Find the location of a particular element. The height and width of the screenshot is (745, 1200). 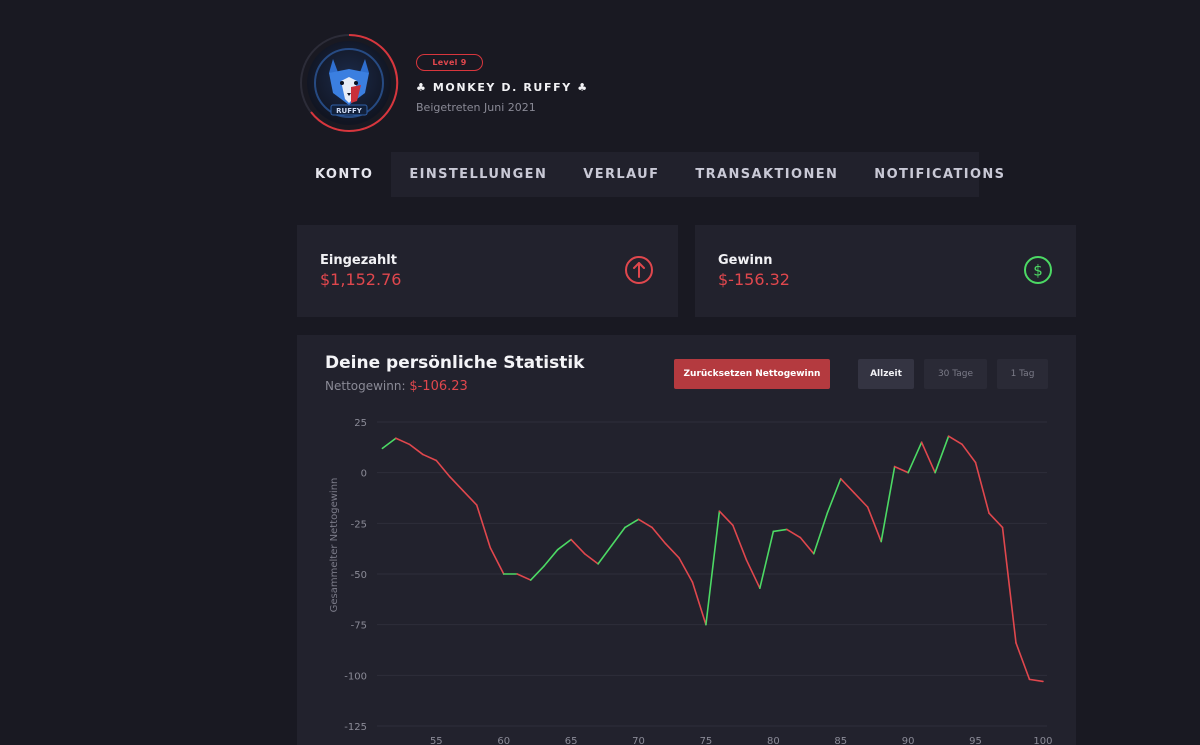

x-tick-label: 100 is located at coordinates (1042, 740).